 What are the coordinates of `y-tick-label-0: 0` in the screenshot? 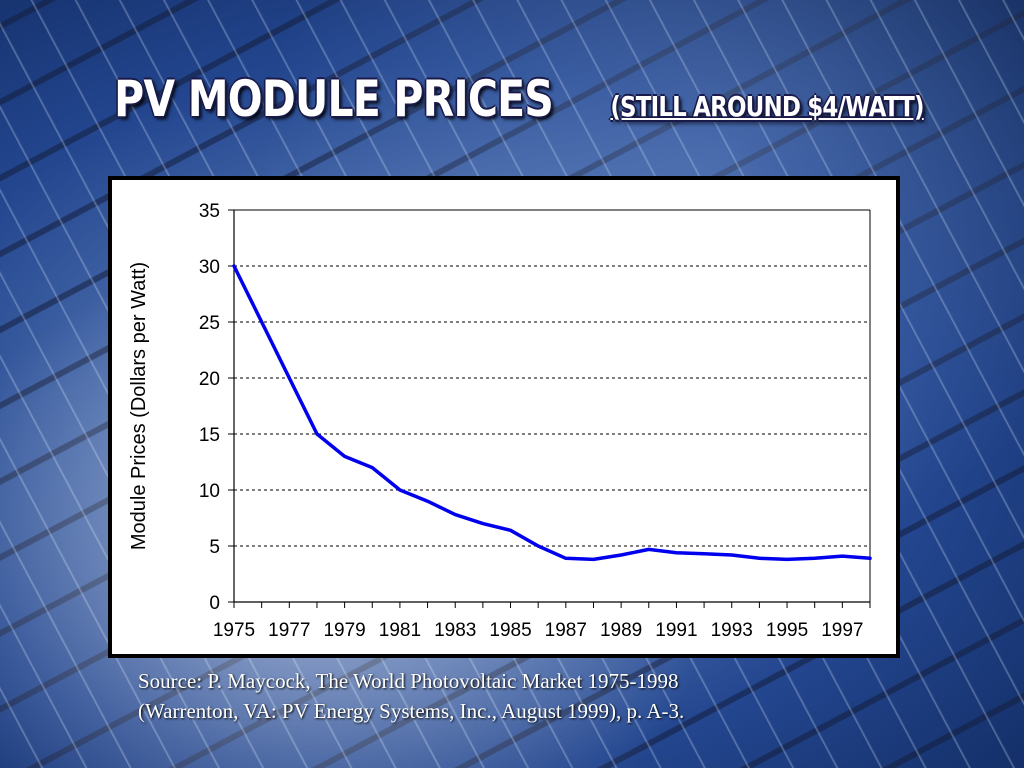 It's located at (214, 603).